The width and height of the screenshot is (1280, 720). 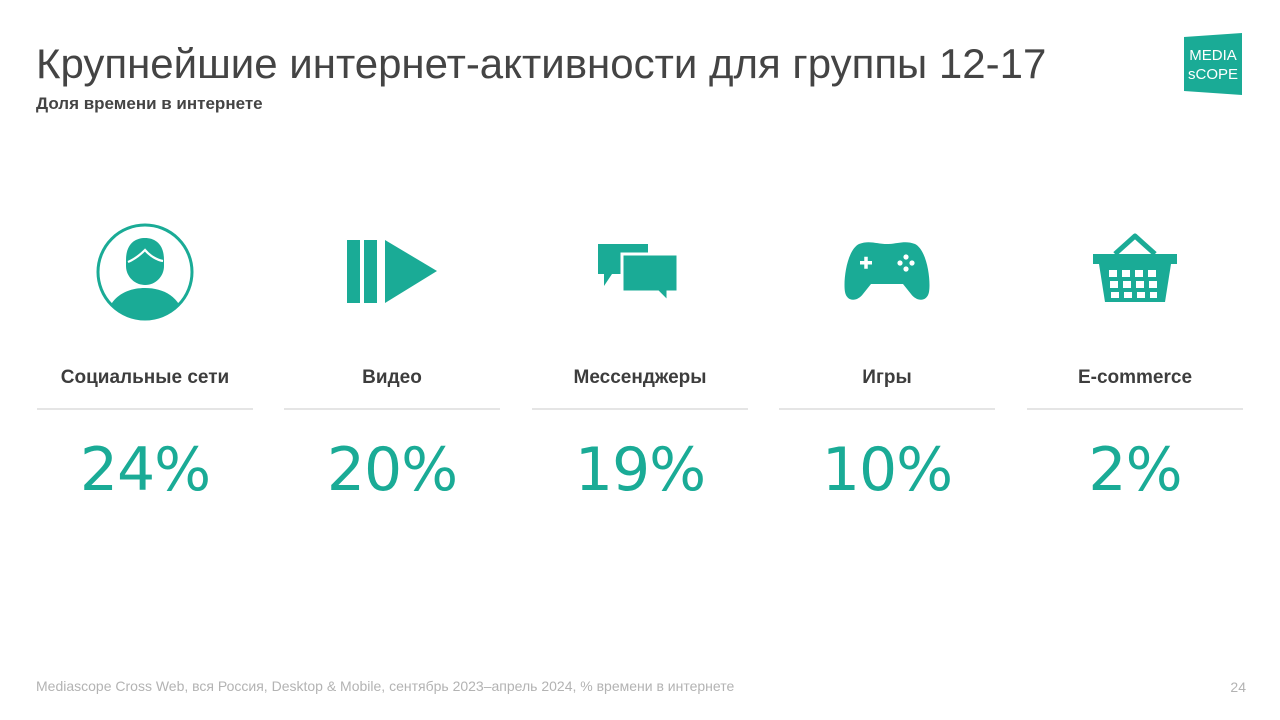 What do you see at coordinates (639, 275) in the screenshot?
I see `chat-bubbles-icon` at bounding box center [639, 275].